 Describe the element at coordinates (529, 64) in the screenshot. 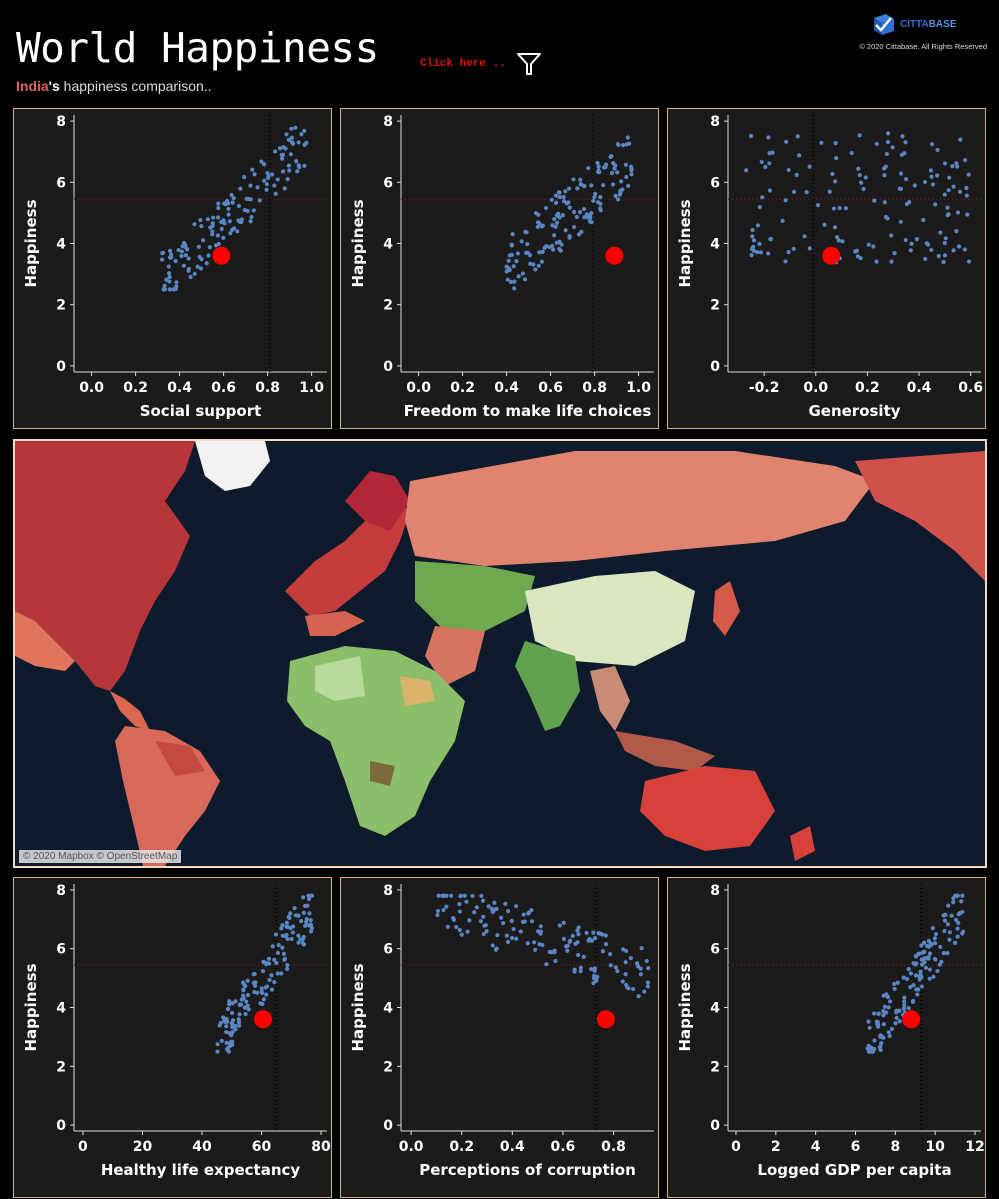

I see `filter-icon` at that location.